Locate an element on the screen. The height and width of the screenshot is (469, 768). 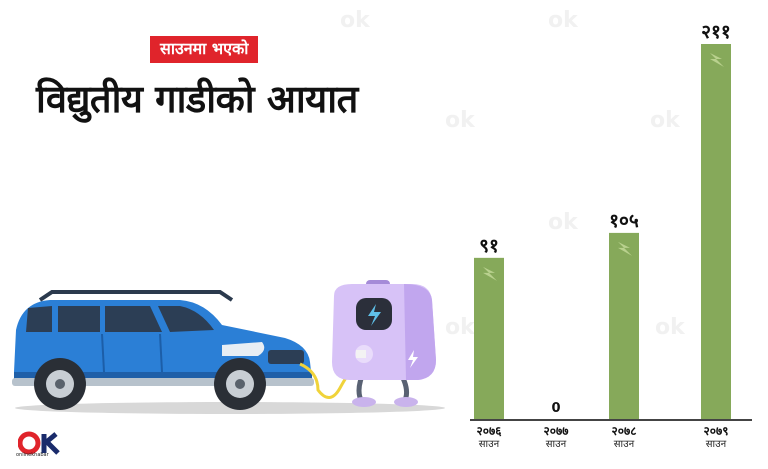
data-label: २११ is located at coordinates (716, 32).